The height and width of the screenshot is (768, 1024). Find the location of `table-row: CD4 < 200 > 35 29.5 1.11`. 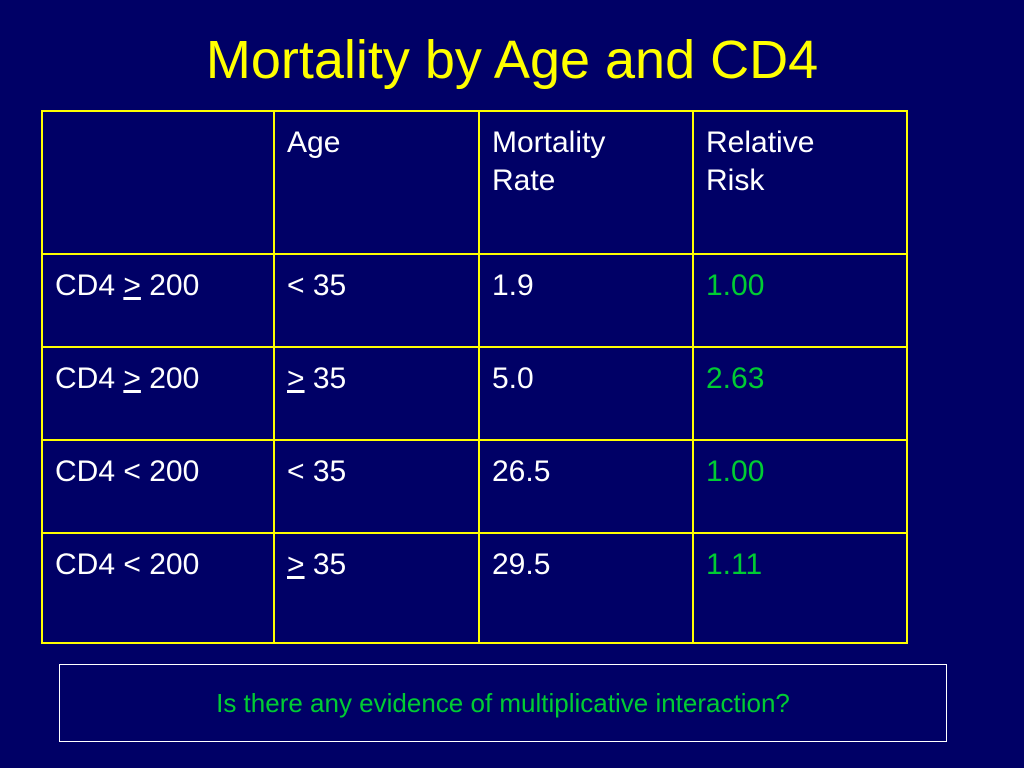

table-row: CD4 < 200 > 35 29.5 1.11 is located at coordinates (474, 588).